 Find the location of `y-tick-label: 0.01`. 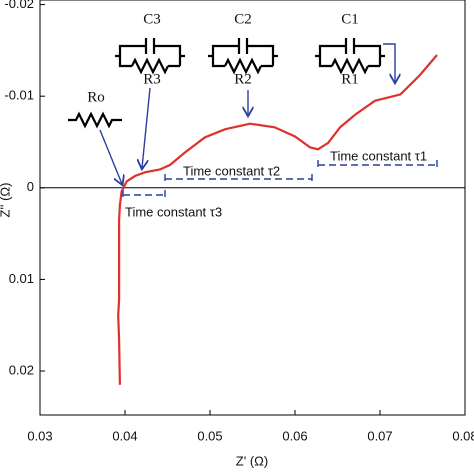

y-tick-label: 0.01 is located at coordinates (21, 278).